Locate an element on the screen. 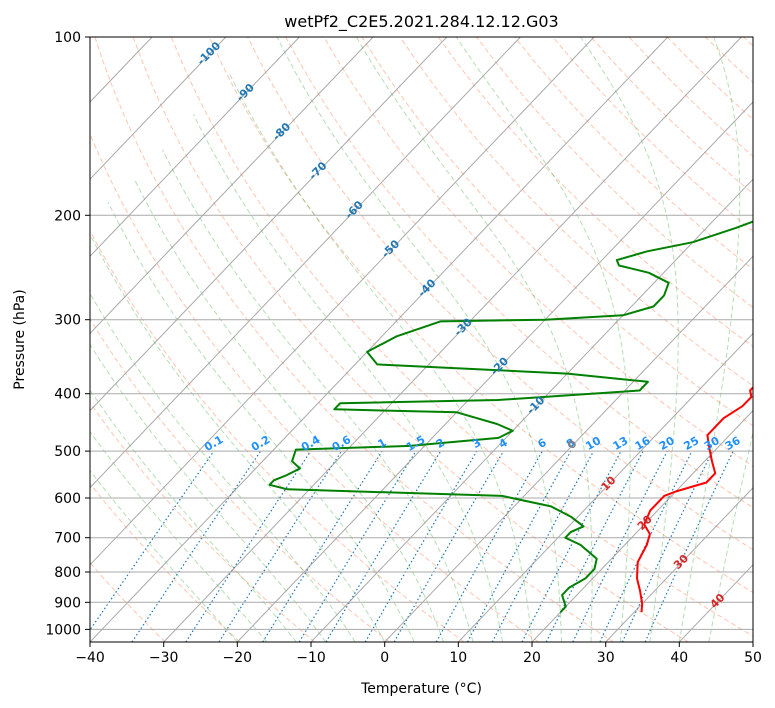  x-tick-label-5: 10 is located at coordinates (458, 658).